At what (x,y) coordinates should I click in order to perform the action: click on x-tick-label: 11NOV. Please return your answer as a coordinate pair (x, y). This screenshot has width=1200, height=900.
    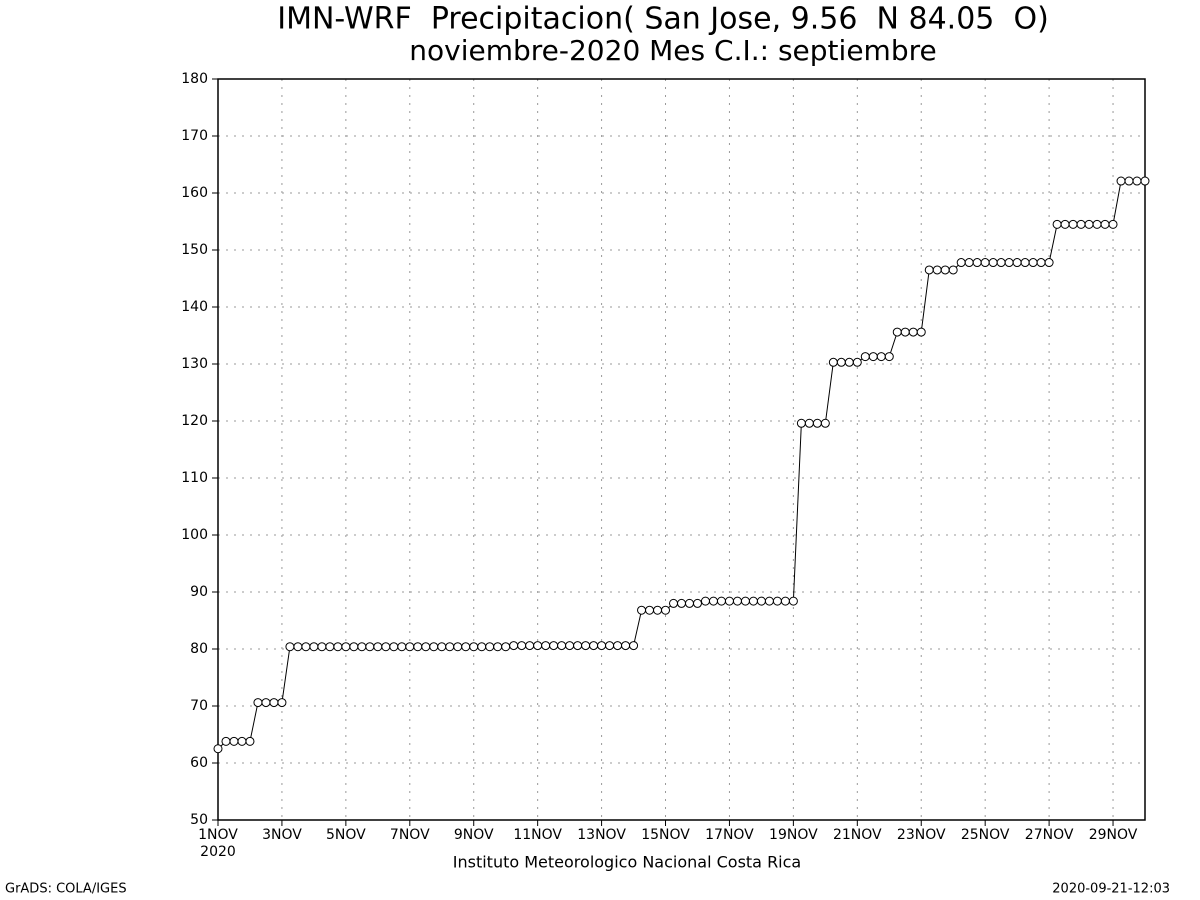
    Looking at the image, I should click on (537, 835).